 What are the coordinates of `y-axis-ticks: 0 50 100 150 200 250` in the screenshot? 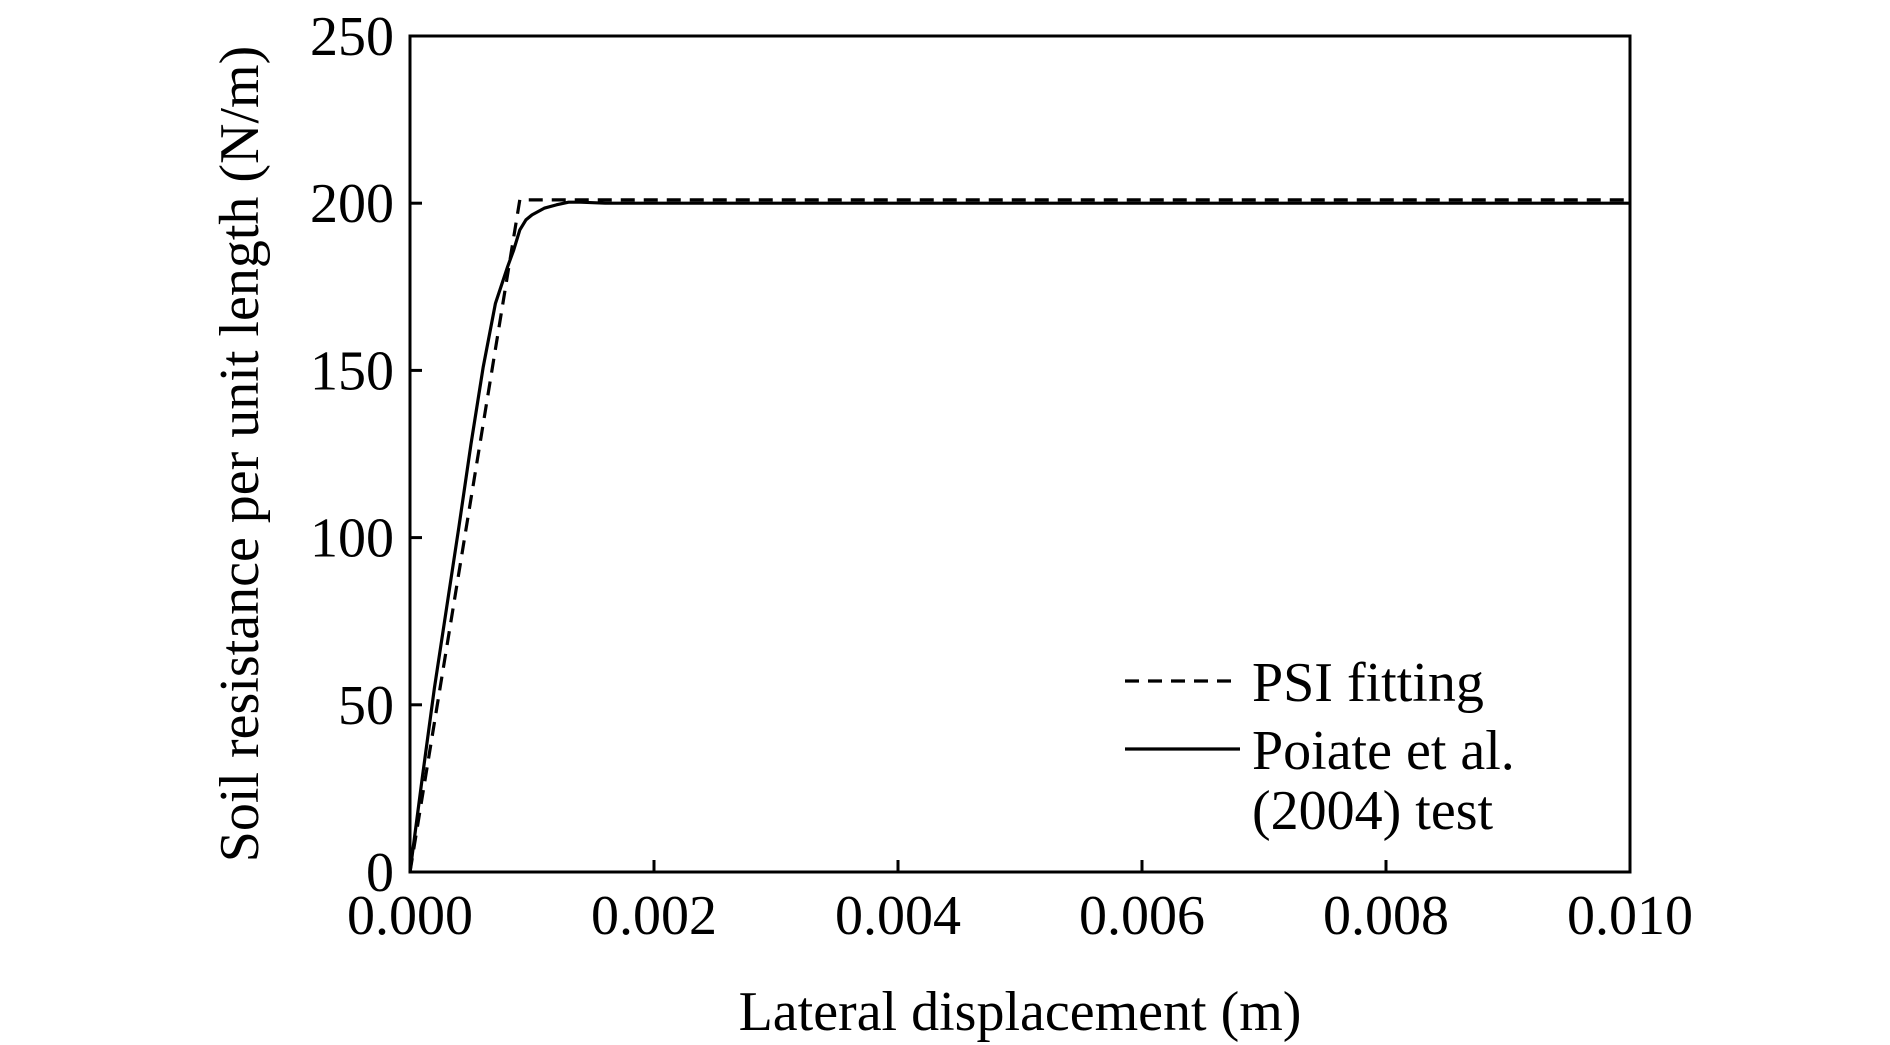 It's located at (366, 455).